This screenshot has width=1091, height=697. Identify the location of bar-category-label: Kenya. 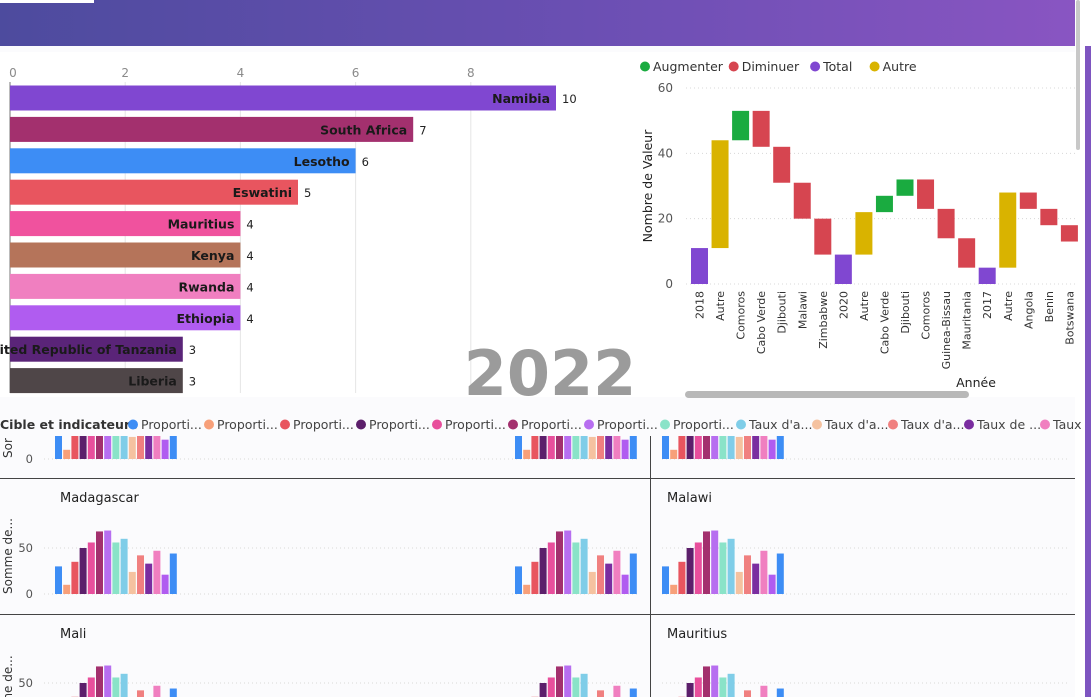
(212, 255).